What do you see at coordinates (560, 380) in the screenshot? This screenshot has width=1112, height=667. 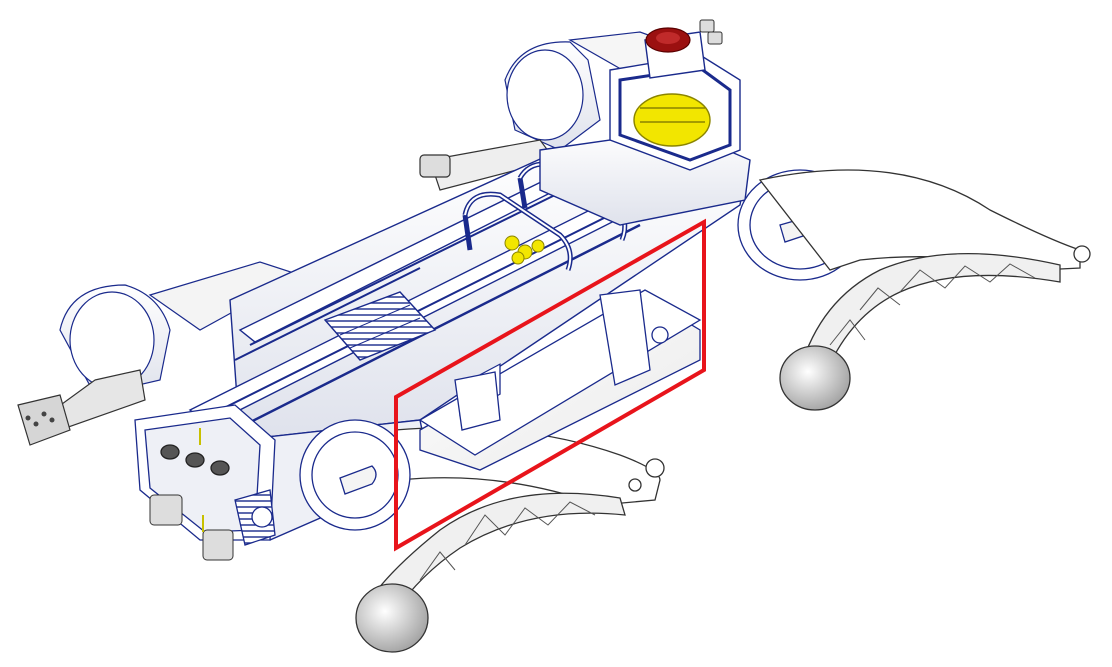 I see `battery-module` at bounding box center [560, 380].